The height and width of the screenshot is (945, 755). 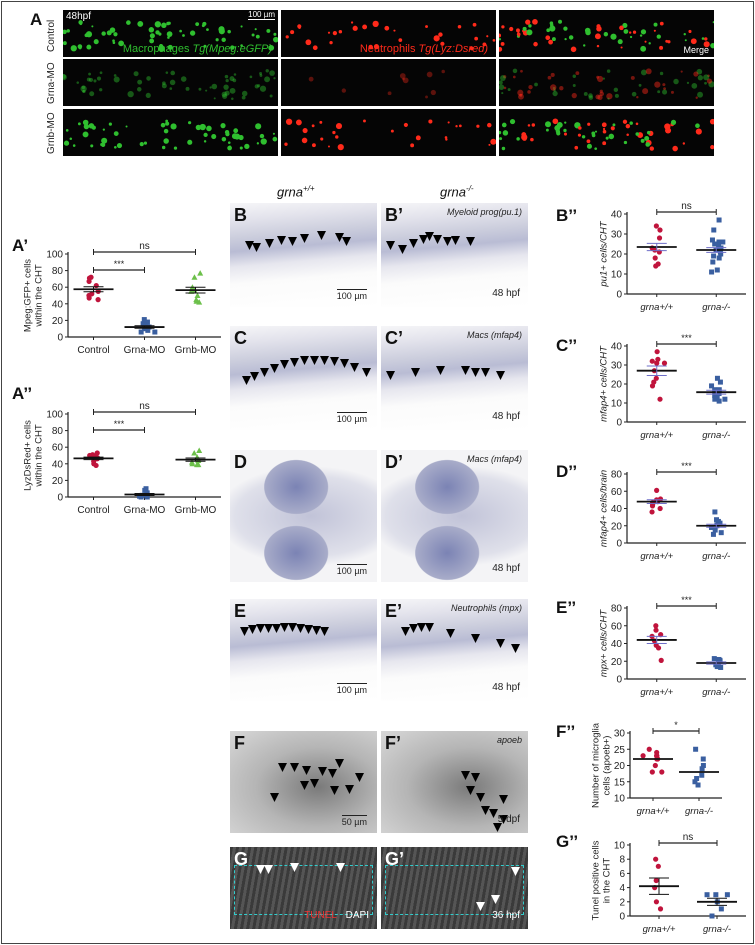 I want to click on y-axis-label: mfap4+ cells/CHT, so click(x=603, y=383).